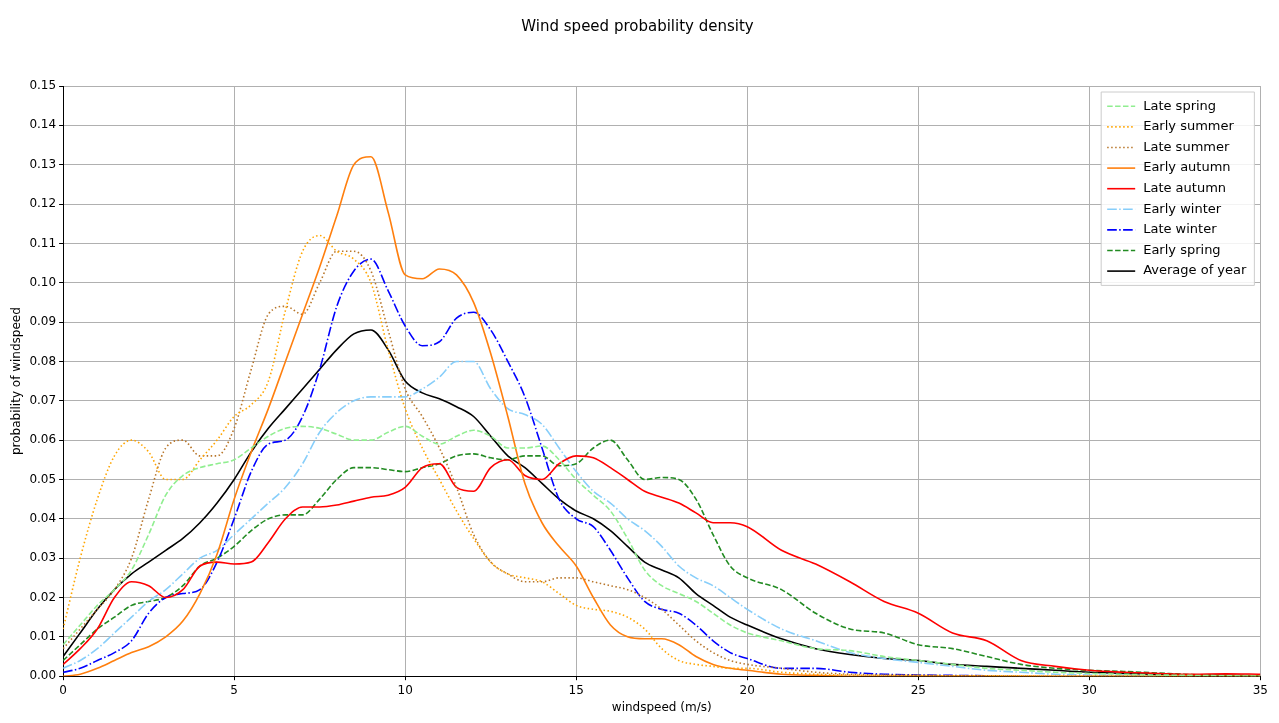 The height and width of the screenshot is (723, 1279). I want to click on x-tick-label: 25, so click(918, 689).